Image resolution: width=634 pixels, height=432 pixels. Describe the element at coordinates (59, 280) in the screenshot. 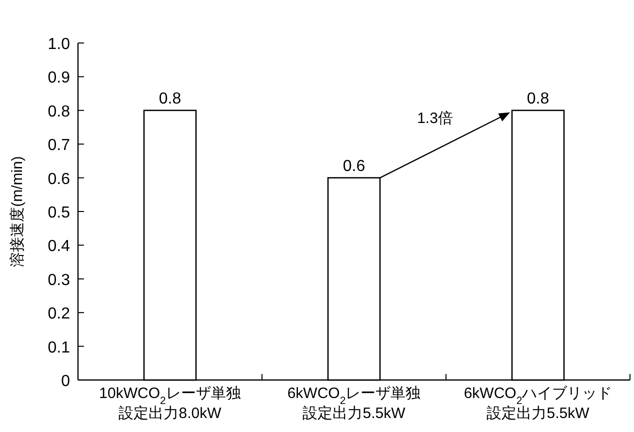

I see `y-tick-label: 0.3` at that location.